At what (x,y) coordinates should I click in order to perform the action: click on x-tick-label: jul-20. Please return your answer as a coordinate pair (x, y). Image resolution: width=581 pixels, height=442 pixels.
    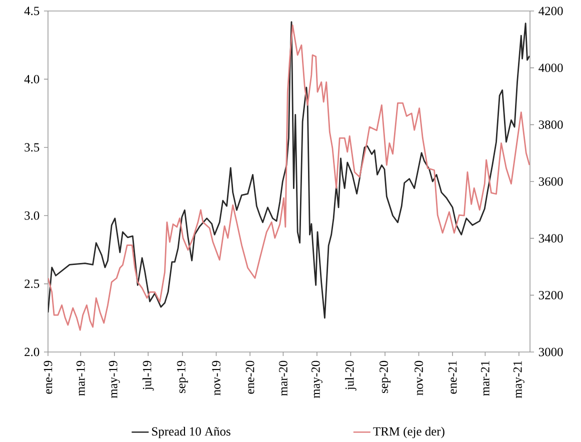
    Looking at the image, I should click on (350, 375).